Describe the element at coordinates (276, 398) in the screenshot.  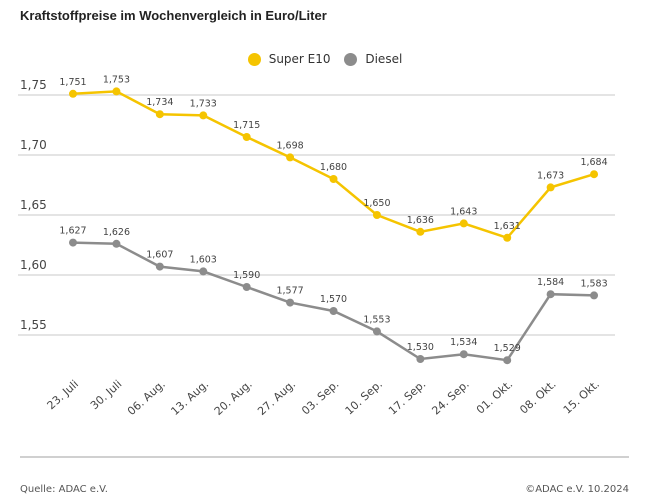
I see `x-tick-label: 27. Aug.` at that location.